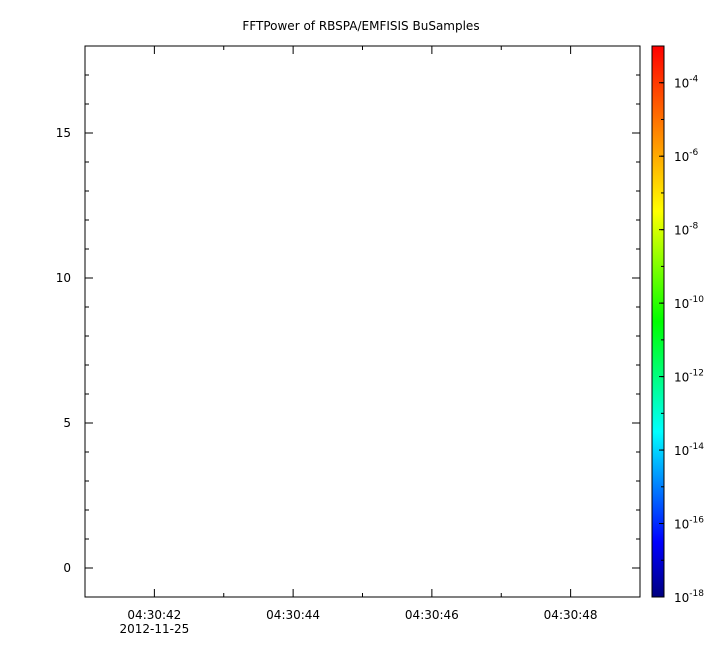  I want to click on colorbar-tick-label: 10⁻¹⁴, so click(689, 450).